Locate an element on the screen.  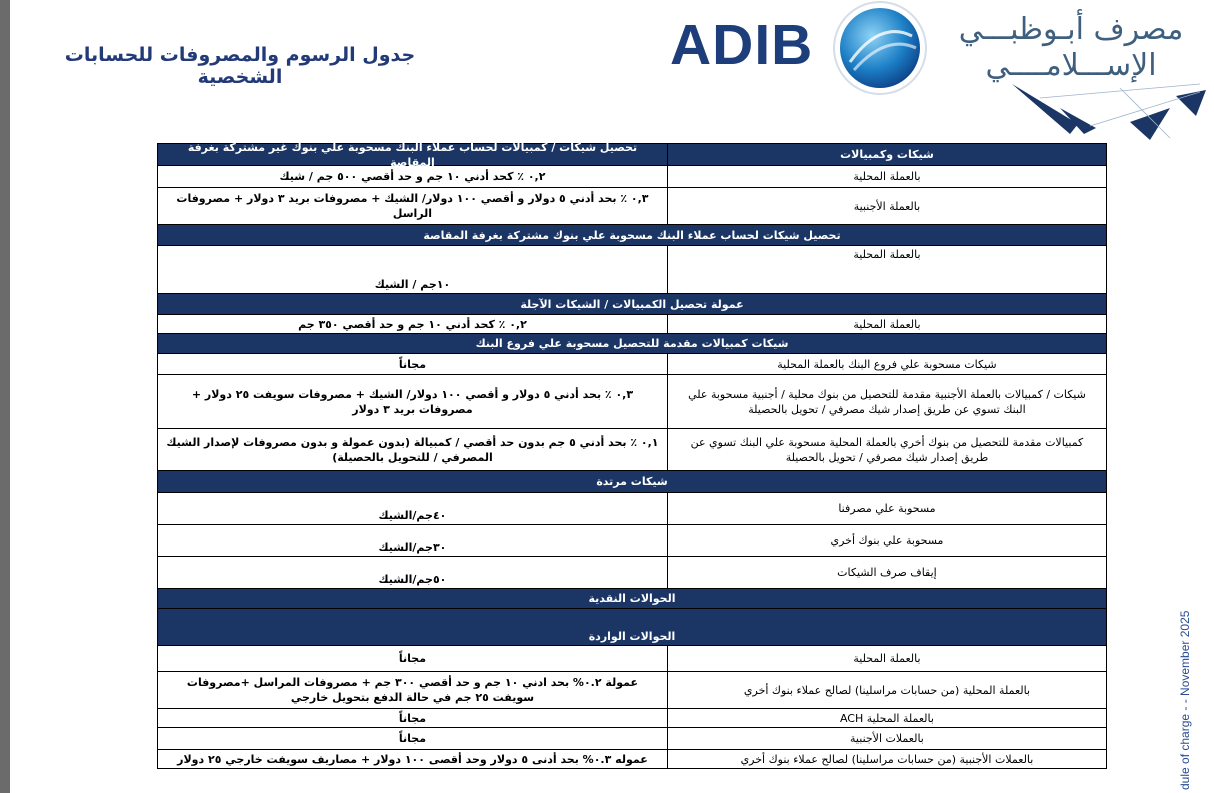
logo-decoration is located at coordinates (1109, 111).